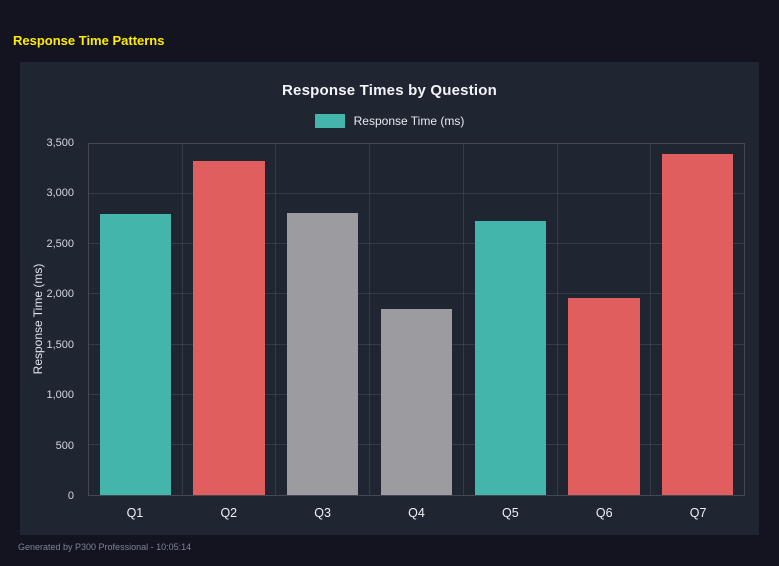 This screenshot has height=566, width=779. Describe the element at coordinates (60, 294) in the screenshot. I see `y-tick-label: 2,000` at that location.